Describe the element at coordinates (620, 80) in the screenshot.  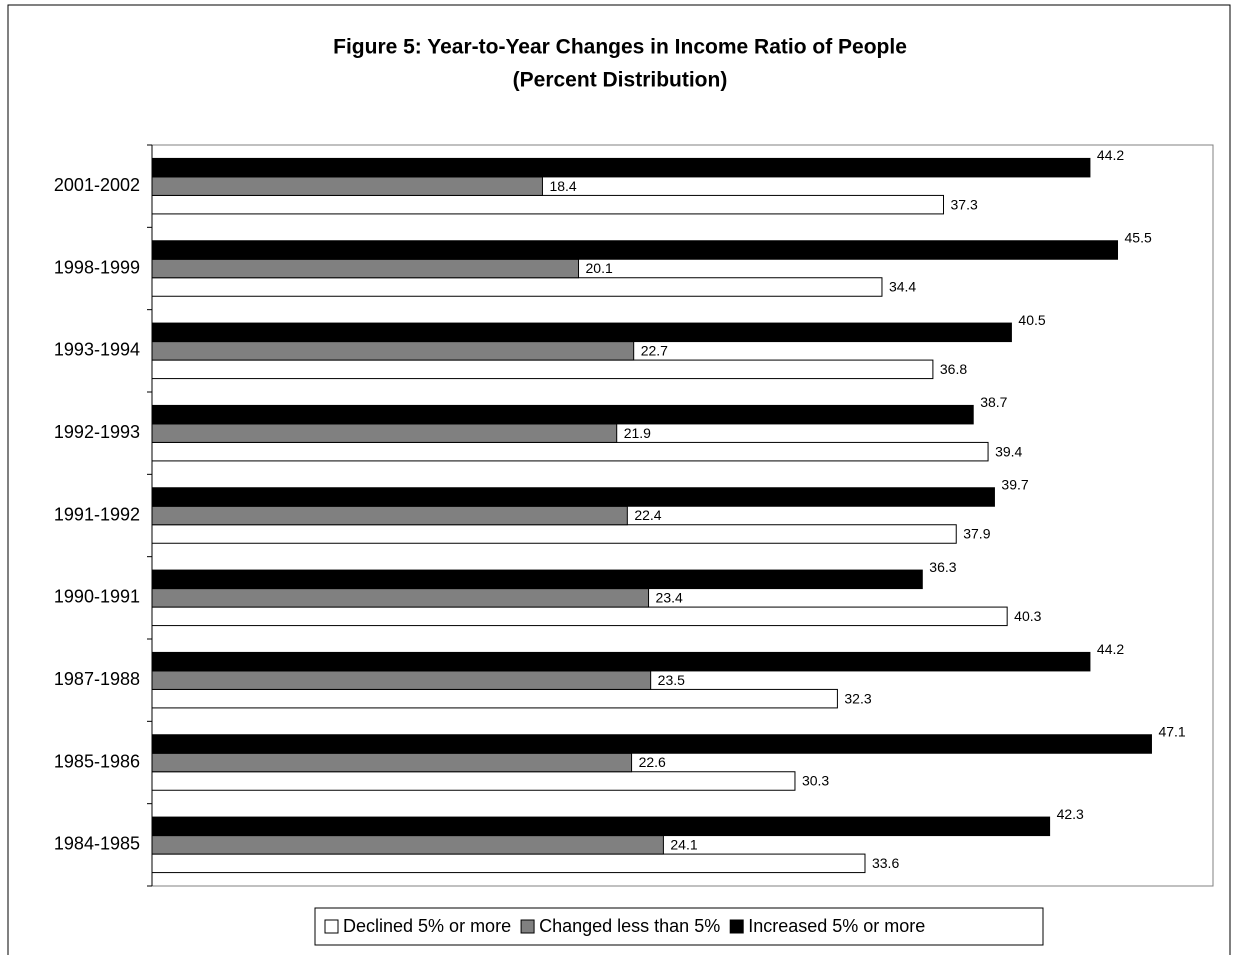
I see `chart-subtitle: (Percent Distribution)` at that location.